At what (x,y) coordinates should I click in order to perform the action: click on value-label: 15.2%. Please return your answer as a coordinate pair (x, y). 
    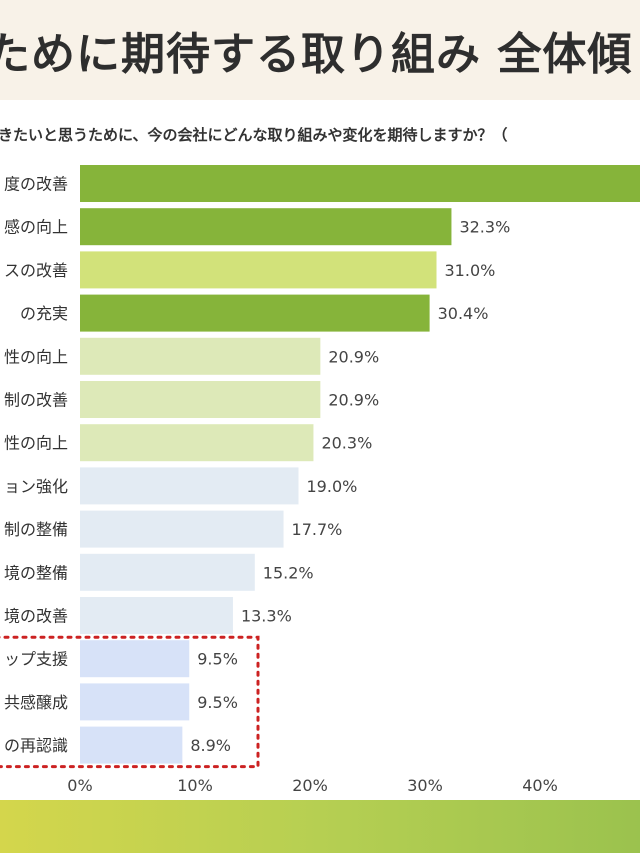
    Looking at the image, I should click on (288, 572).